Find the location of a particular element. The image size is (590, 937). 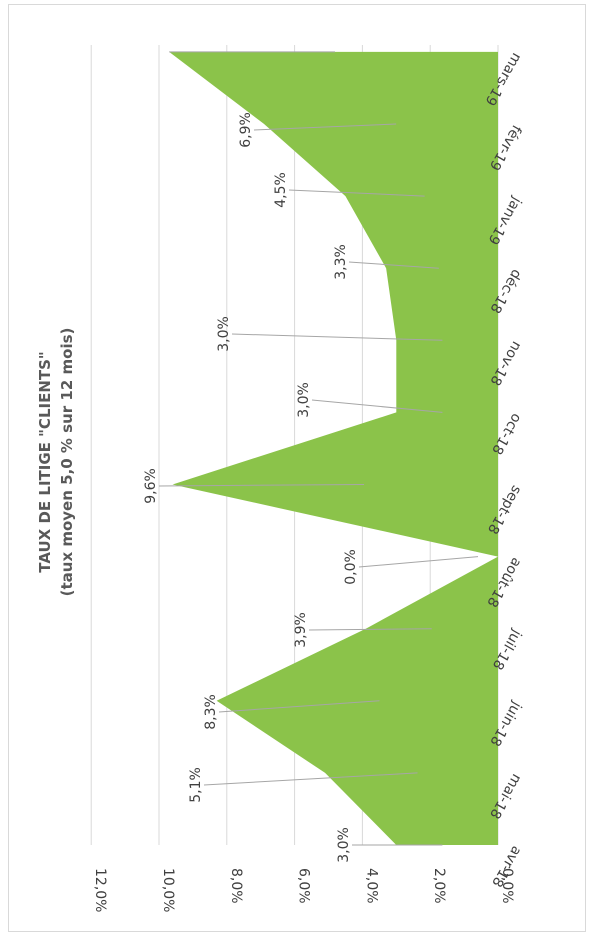

data-label: 3,9% is located at coordinates (301, 630).